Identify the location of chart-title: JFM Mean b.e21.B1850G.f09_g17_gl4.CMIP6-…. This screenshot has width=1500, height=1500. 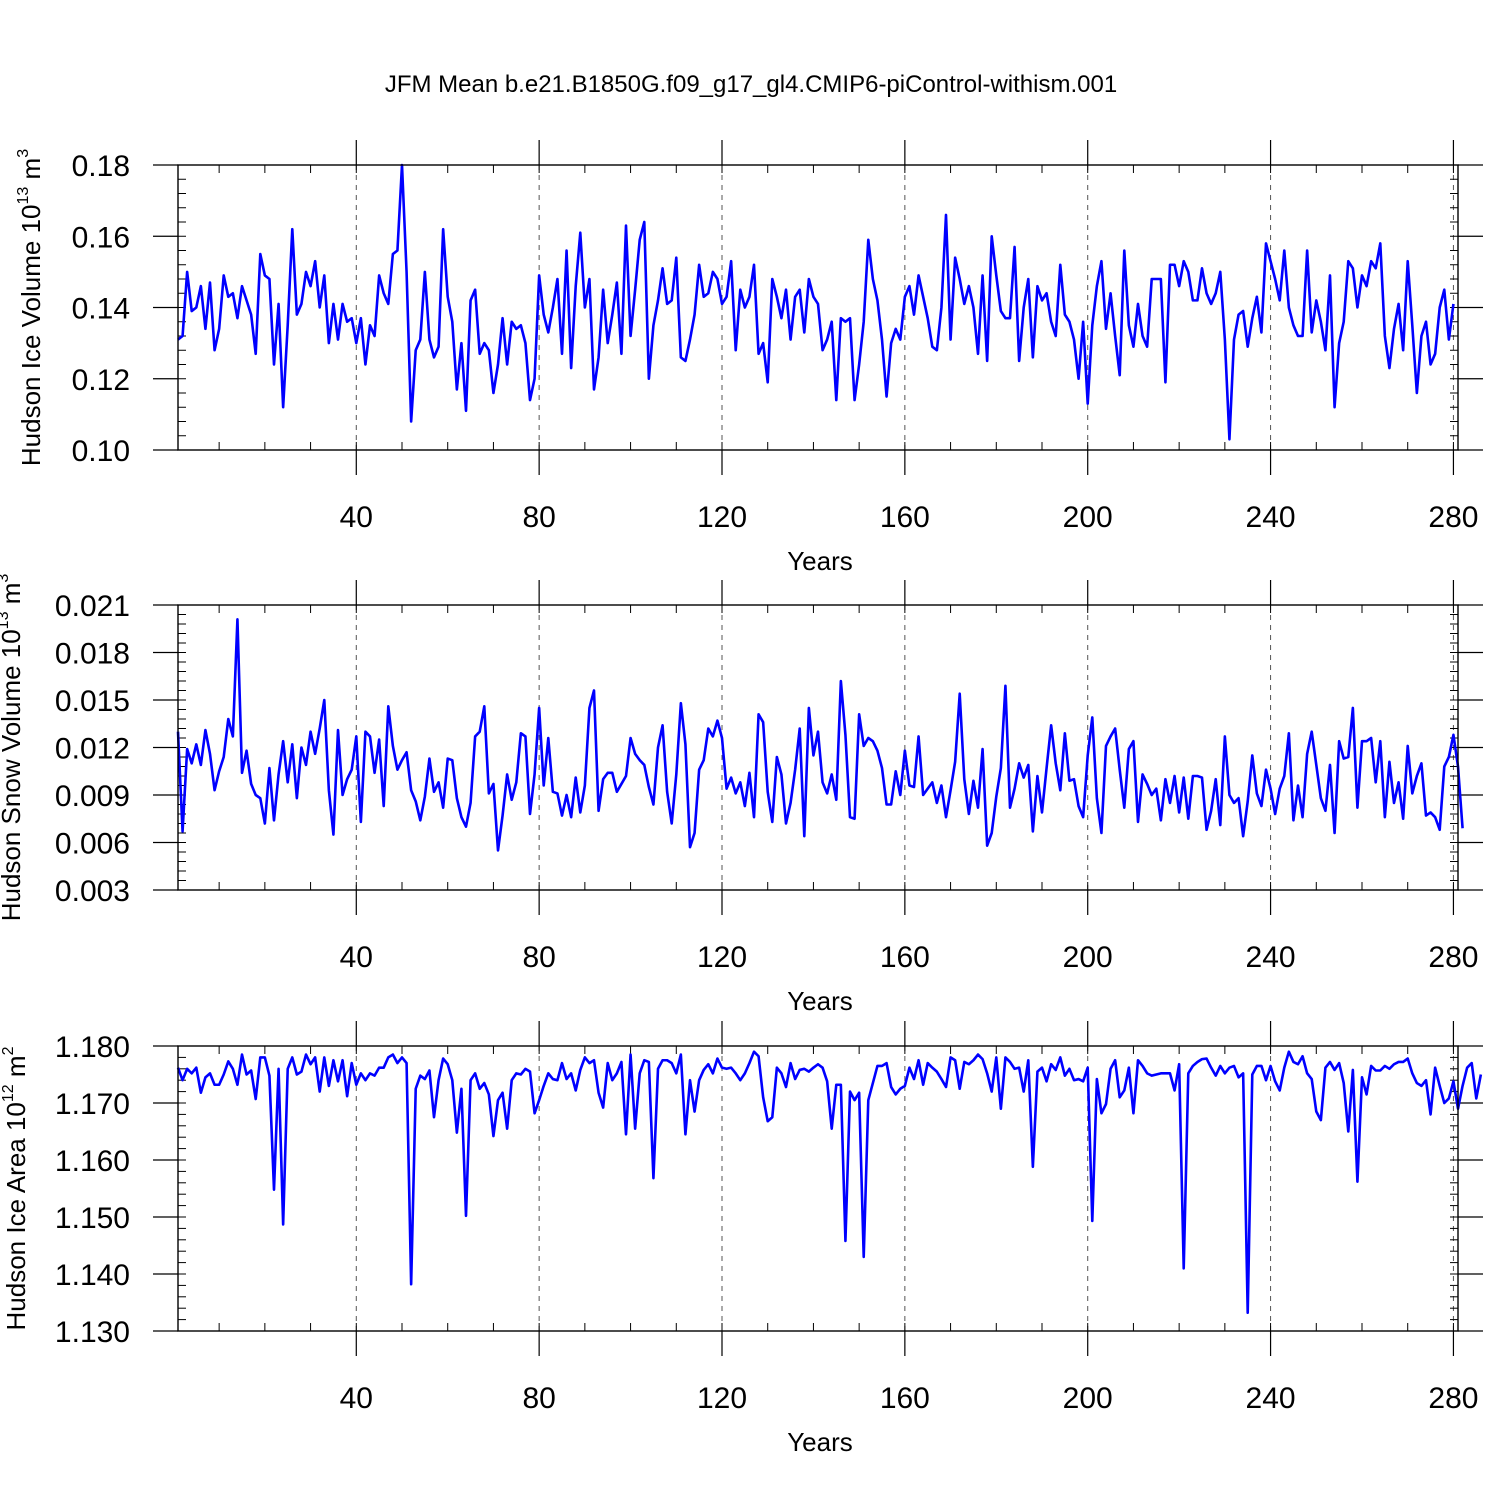
(751, 84).